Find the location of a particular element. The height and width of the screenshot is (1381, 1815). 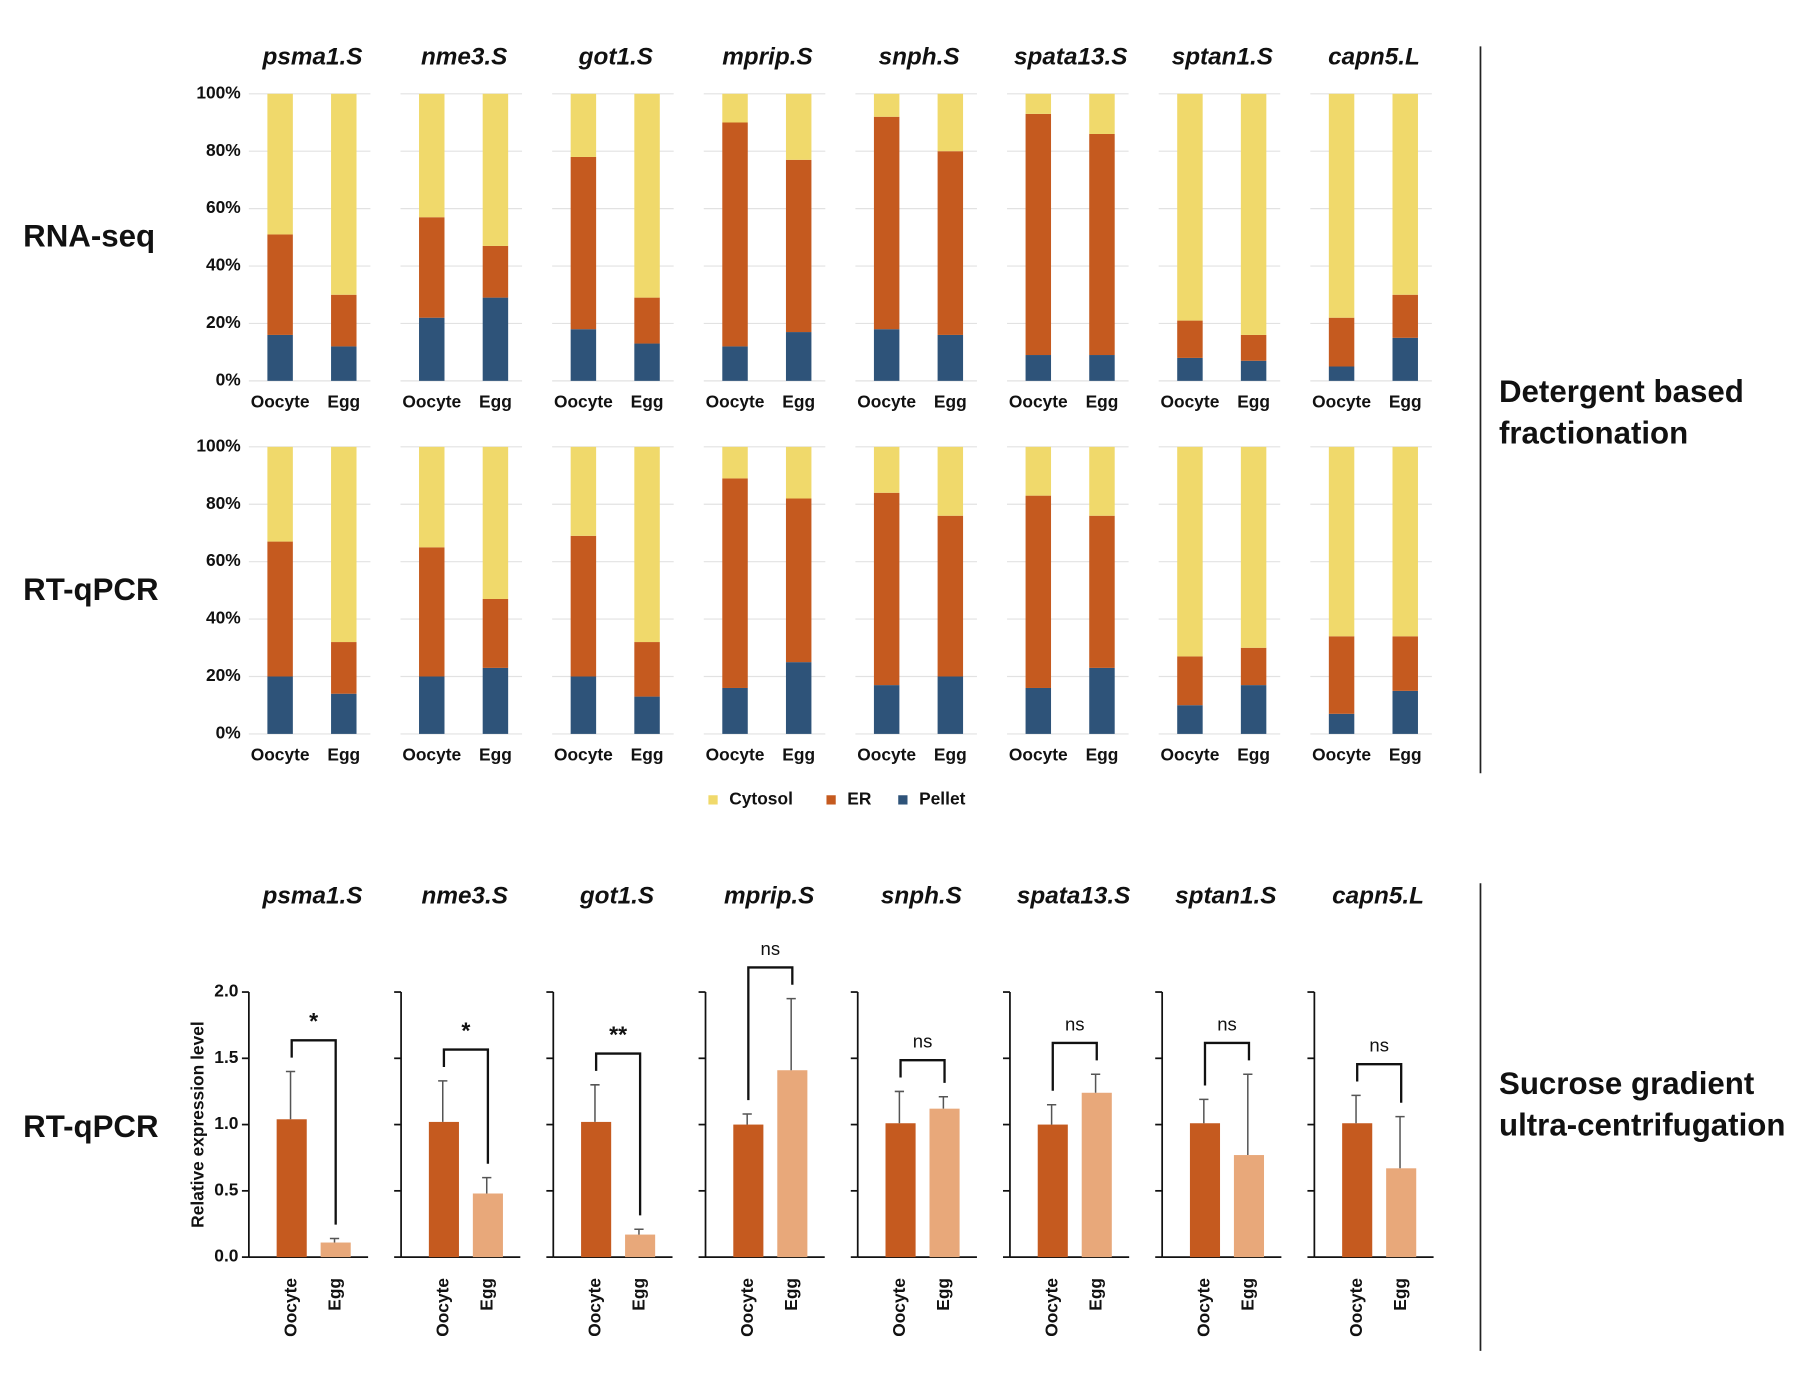

y-tick-label: 0.0 is located at coordinates (226, 1256).